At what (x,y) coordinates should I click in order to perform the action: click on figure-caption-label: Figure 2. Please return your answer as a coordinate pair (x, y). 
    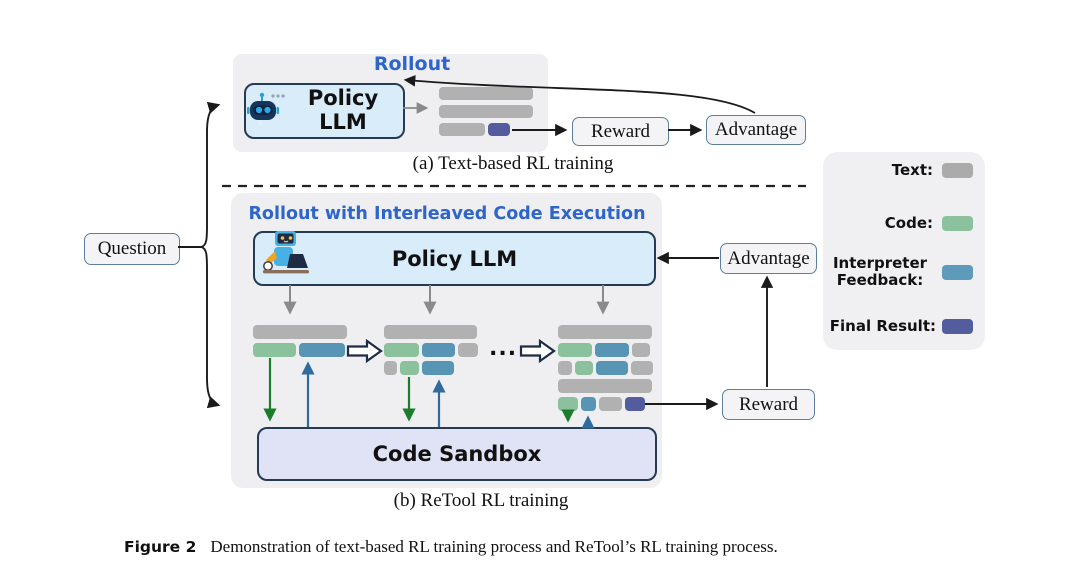
    Looking at the image, I should click on (160, 547).